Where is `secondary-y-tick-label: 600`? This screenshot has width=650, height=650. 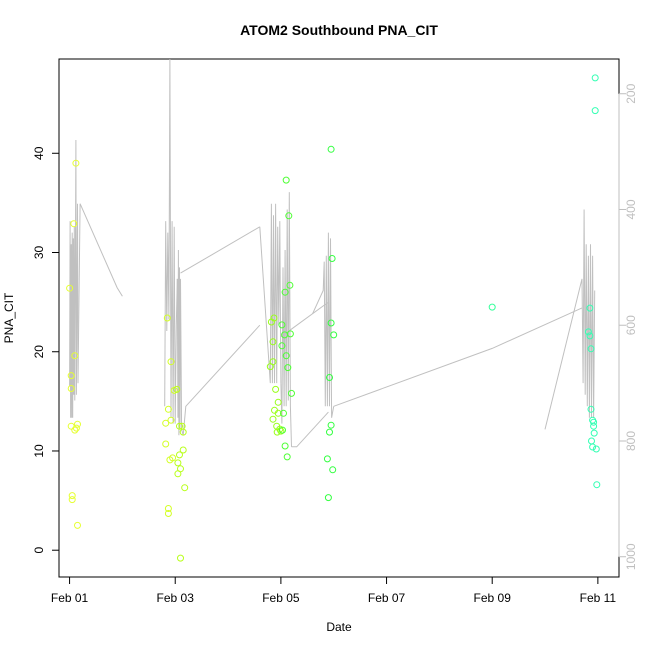
secondary-y-tick-label: 600 is located at coordinates (631, 325).